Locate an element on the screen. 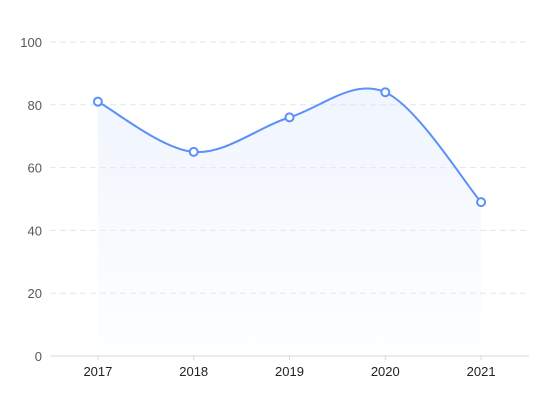  data-point-2021 is located at coordinates (481, 202).